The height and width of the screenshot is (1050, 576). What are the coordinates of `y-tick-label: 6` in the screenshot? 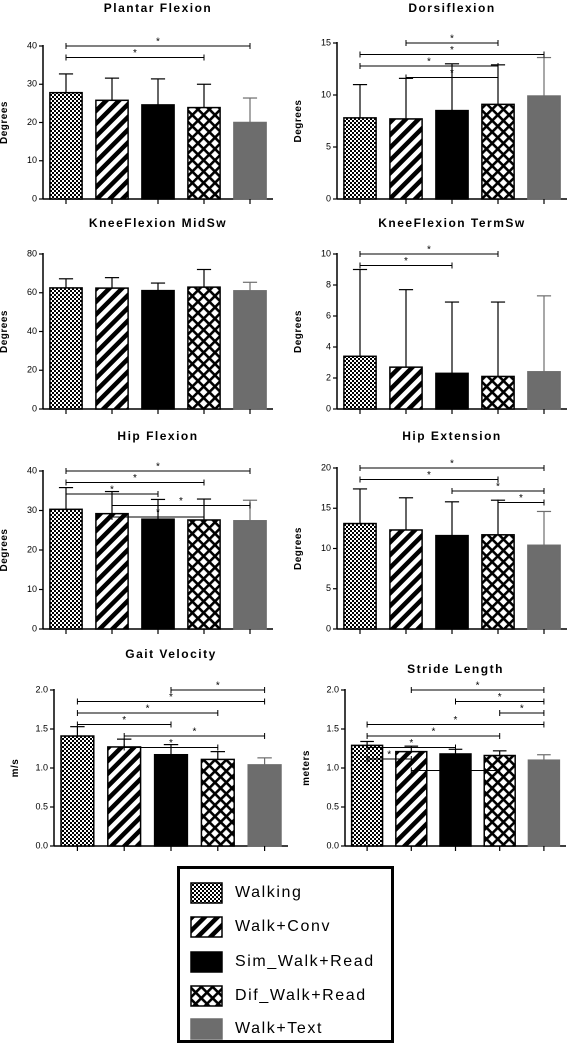 It's located at (328, 315).